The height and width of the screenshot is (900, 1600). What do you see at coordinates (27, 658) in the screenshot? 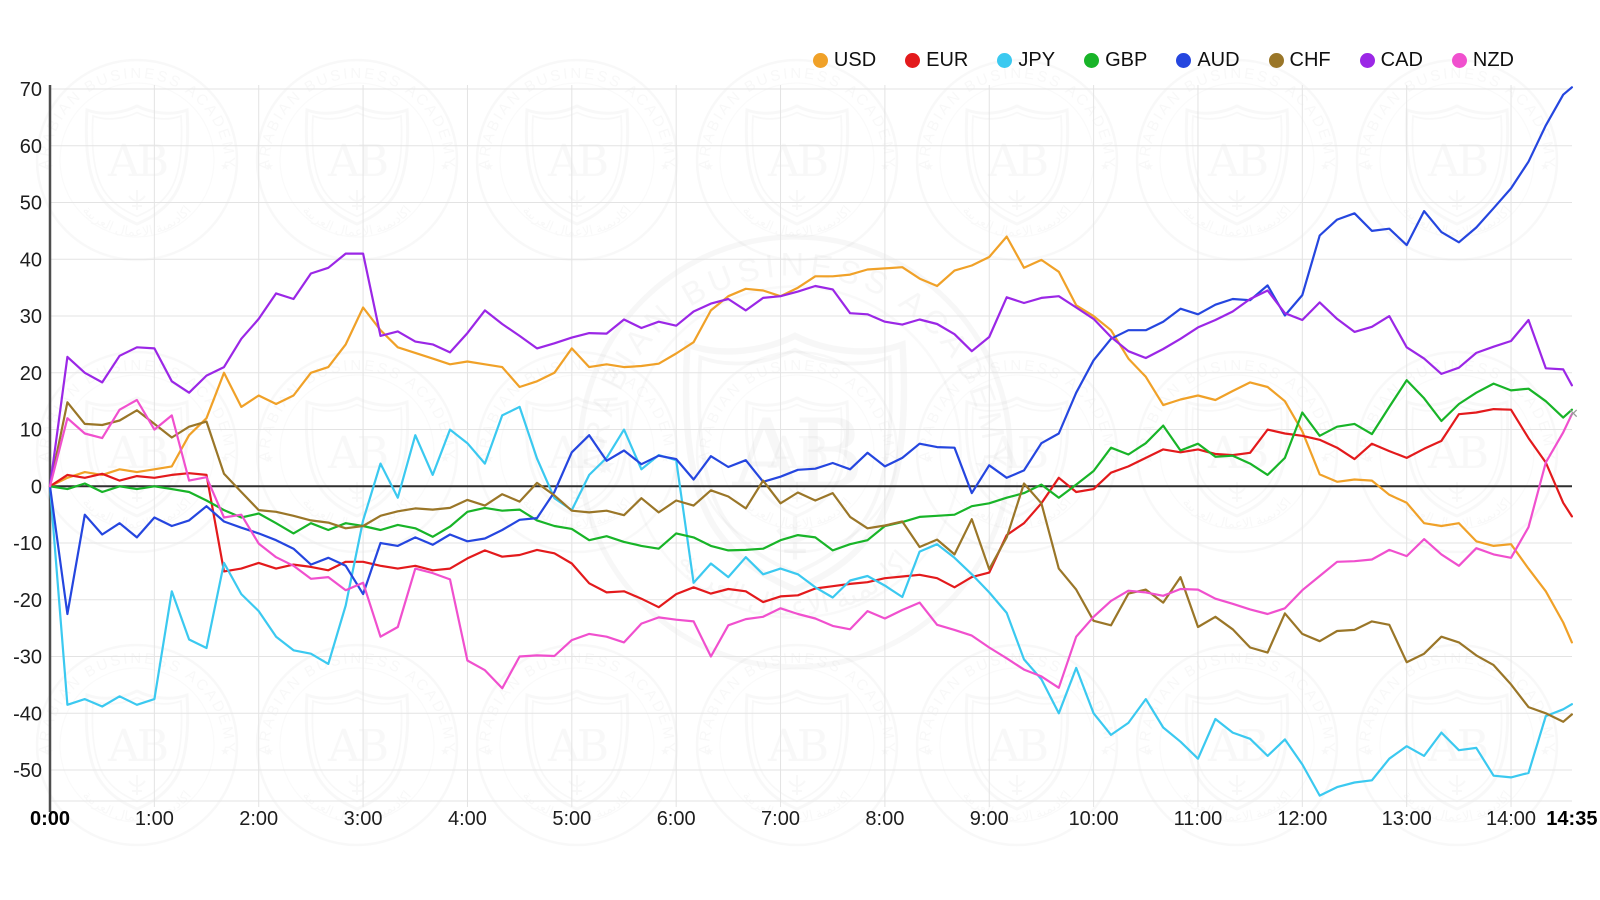
I see `y-tick-label: -30` at bounding box center [27, 658].